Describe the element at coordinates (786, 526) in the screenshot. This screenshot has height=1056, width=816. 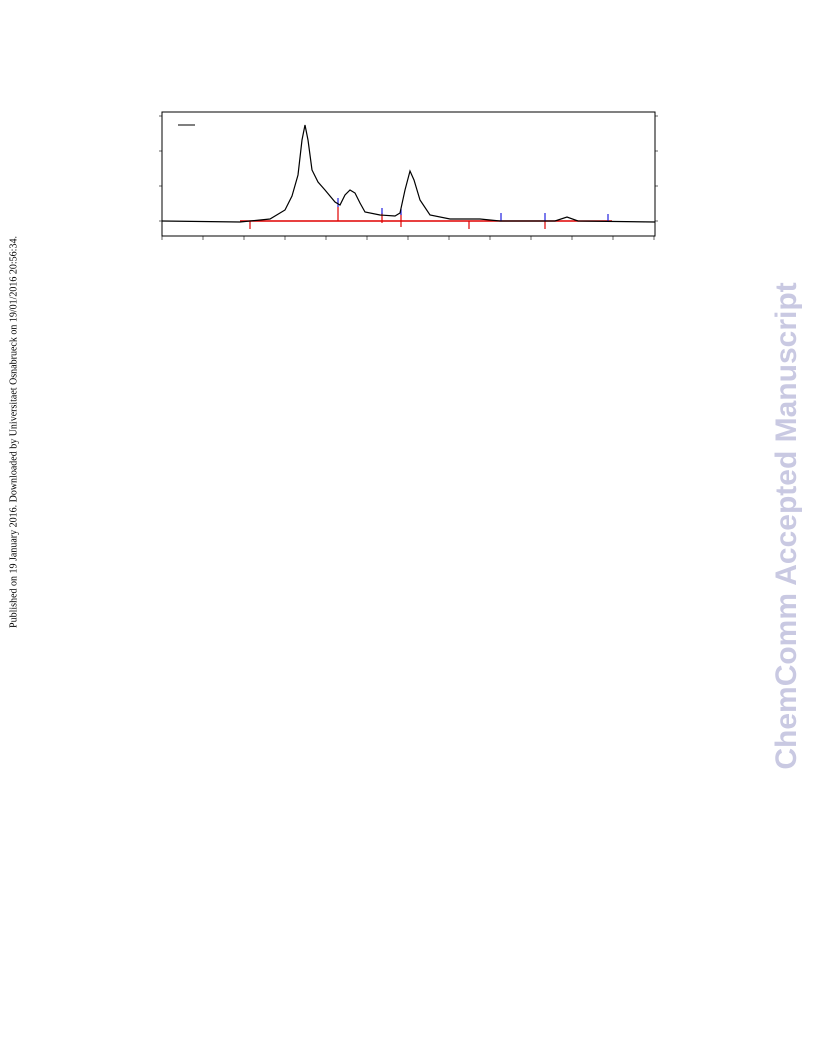
I see `watermark: ChemComm Accepted Manuscript` at that location.